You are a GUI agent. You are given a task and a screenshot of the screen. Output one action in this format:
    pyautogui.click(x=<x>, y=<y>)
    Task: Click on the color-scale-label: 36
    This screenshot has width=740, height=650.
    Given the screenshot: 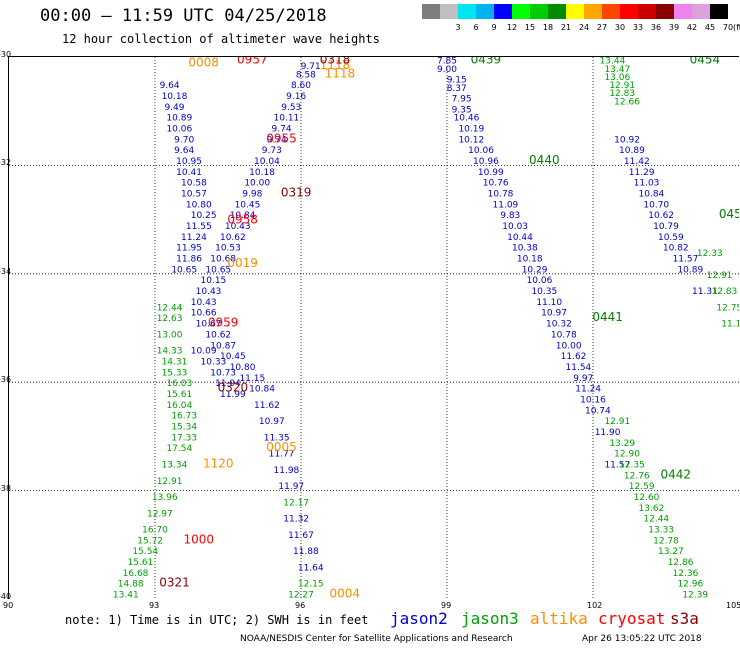 What is the action you would take?
    pyautogui.click(x=656, y=27)
    